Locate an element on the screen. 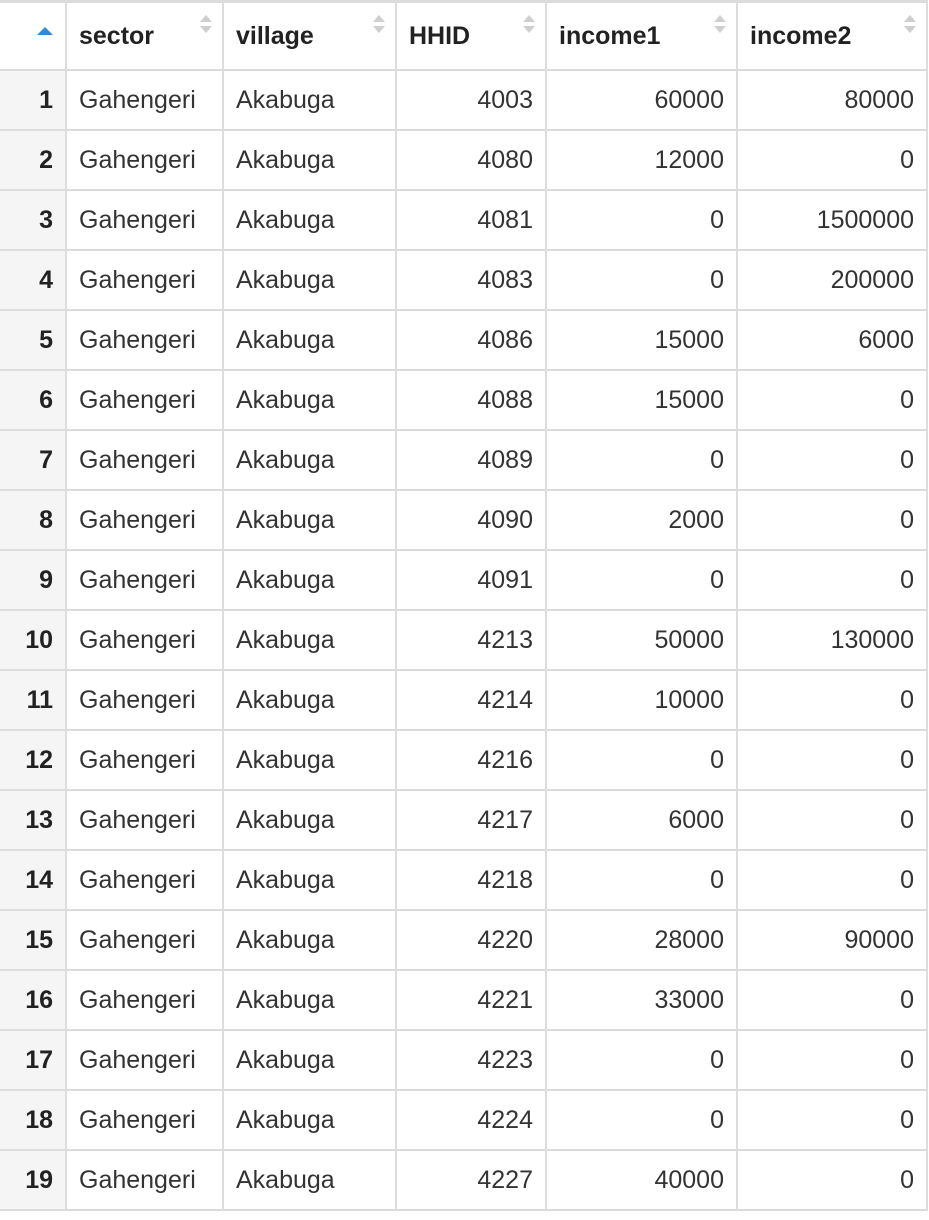 The image size is (929, 1220). column-header-label: HHID is located at coordinates (440, 35).